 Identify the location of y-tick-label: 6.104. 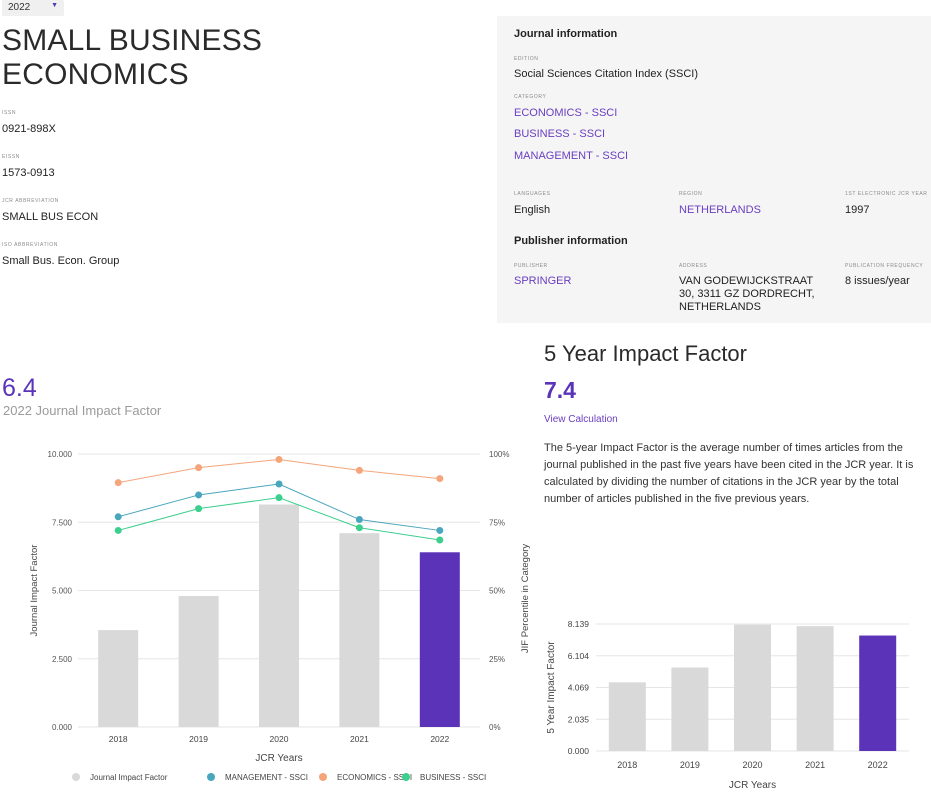
(579, 656).